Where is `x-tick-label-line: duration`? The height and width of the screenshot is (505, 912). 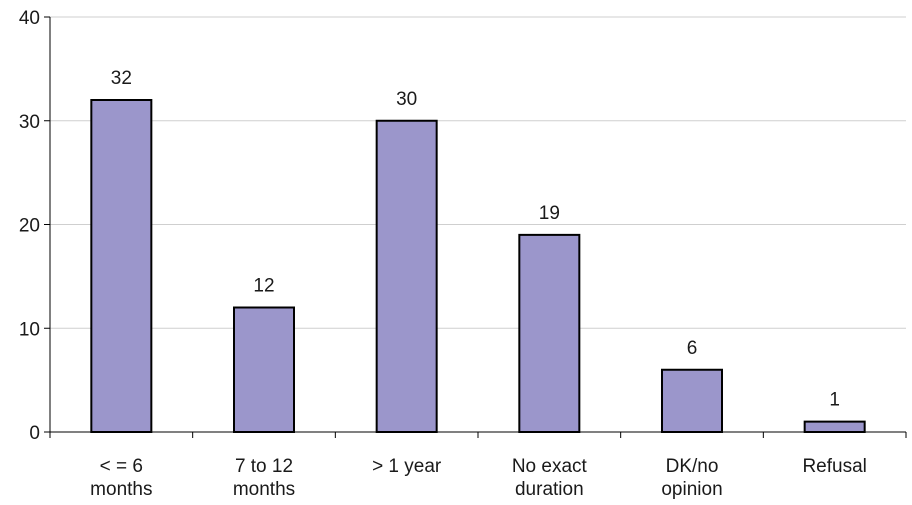 x-tick-label-line: duration is located at coordinates (549, 489).